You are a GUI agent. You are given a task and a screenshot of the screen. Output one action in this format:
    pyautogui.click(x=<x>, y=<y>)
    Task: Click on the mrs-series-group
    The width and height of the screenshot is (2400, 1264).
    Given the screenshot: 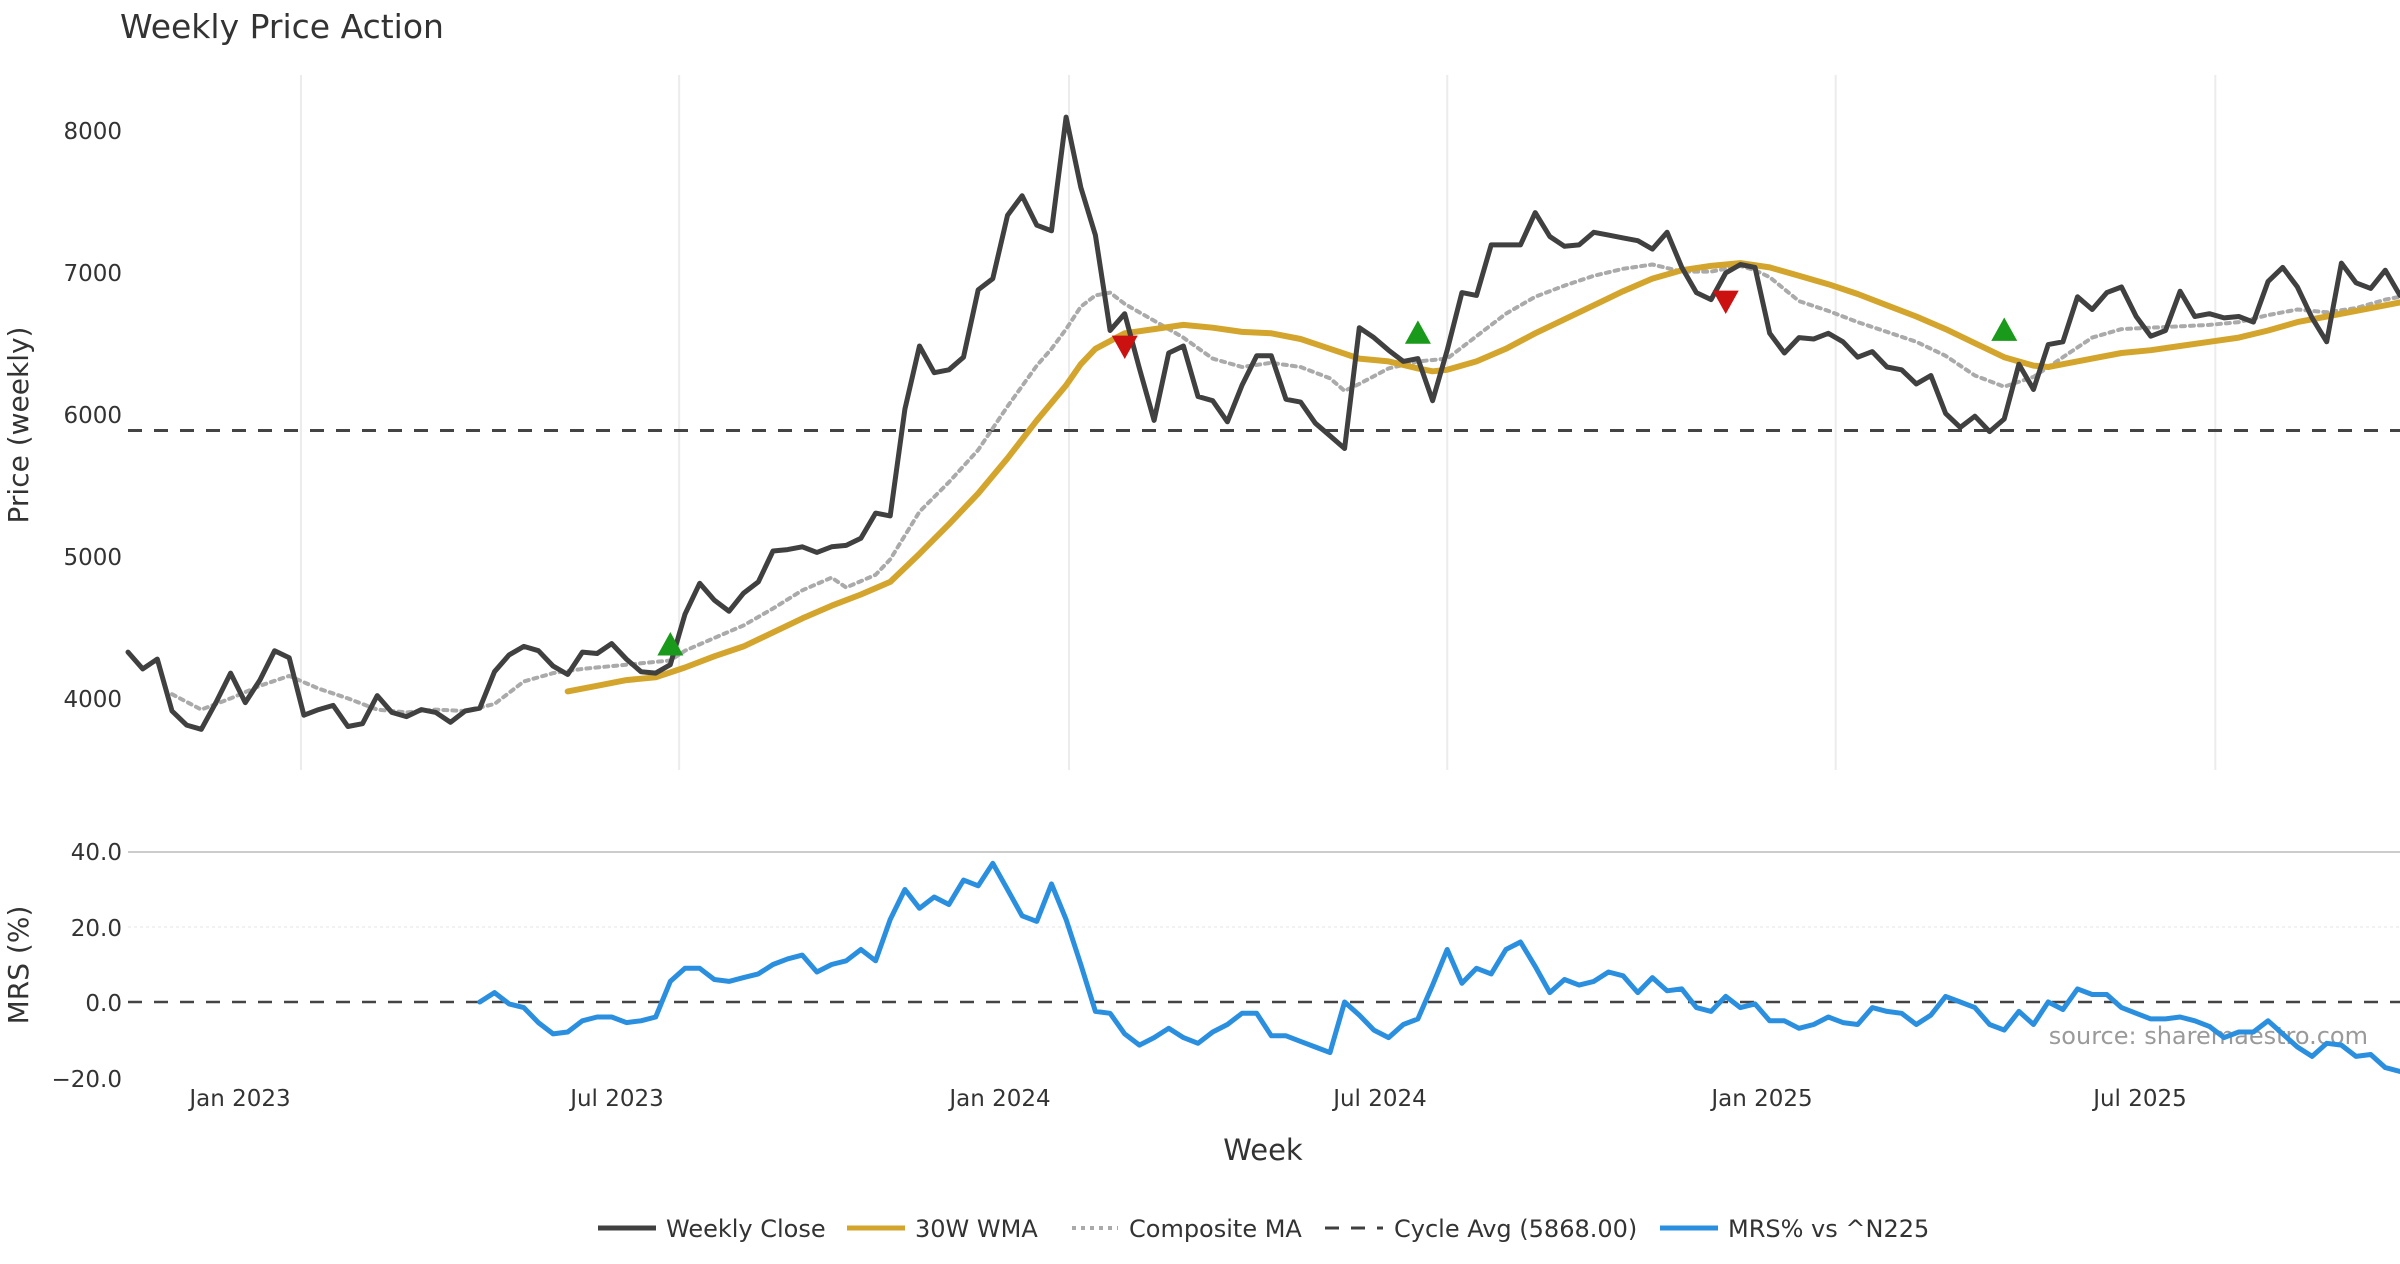 What is the action you would take?
    pyautogui.click(x=1438, y=967)
    